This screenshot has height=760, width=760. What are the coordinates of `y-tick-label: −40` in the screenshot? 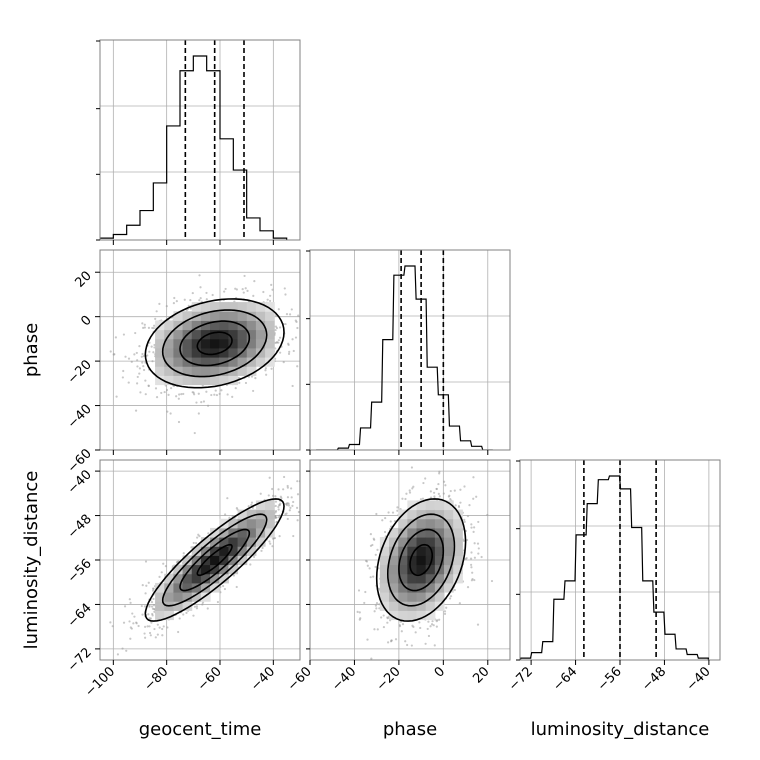 It's located at (80, 482).